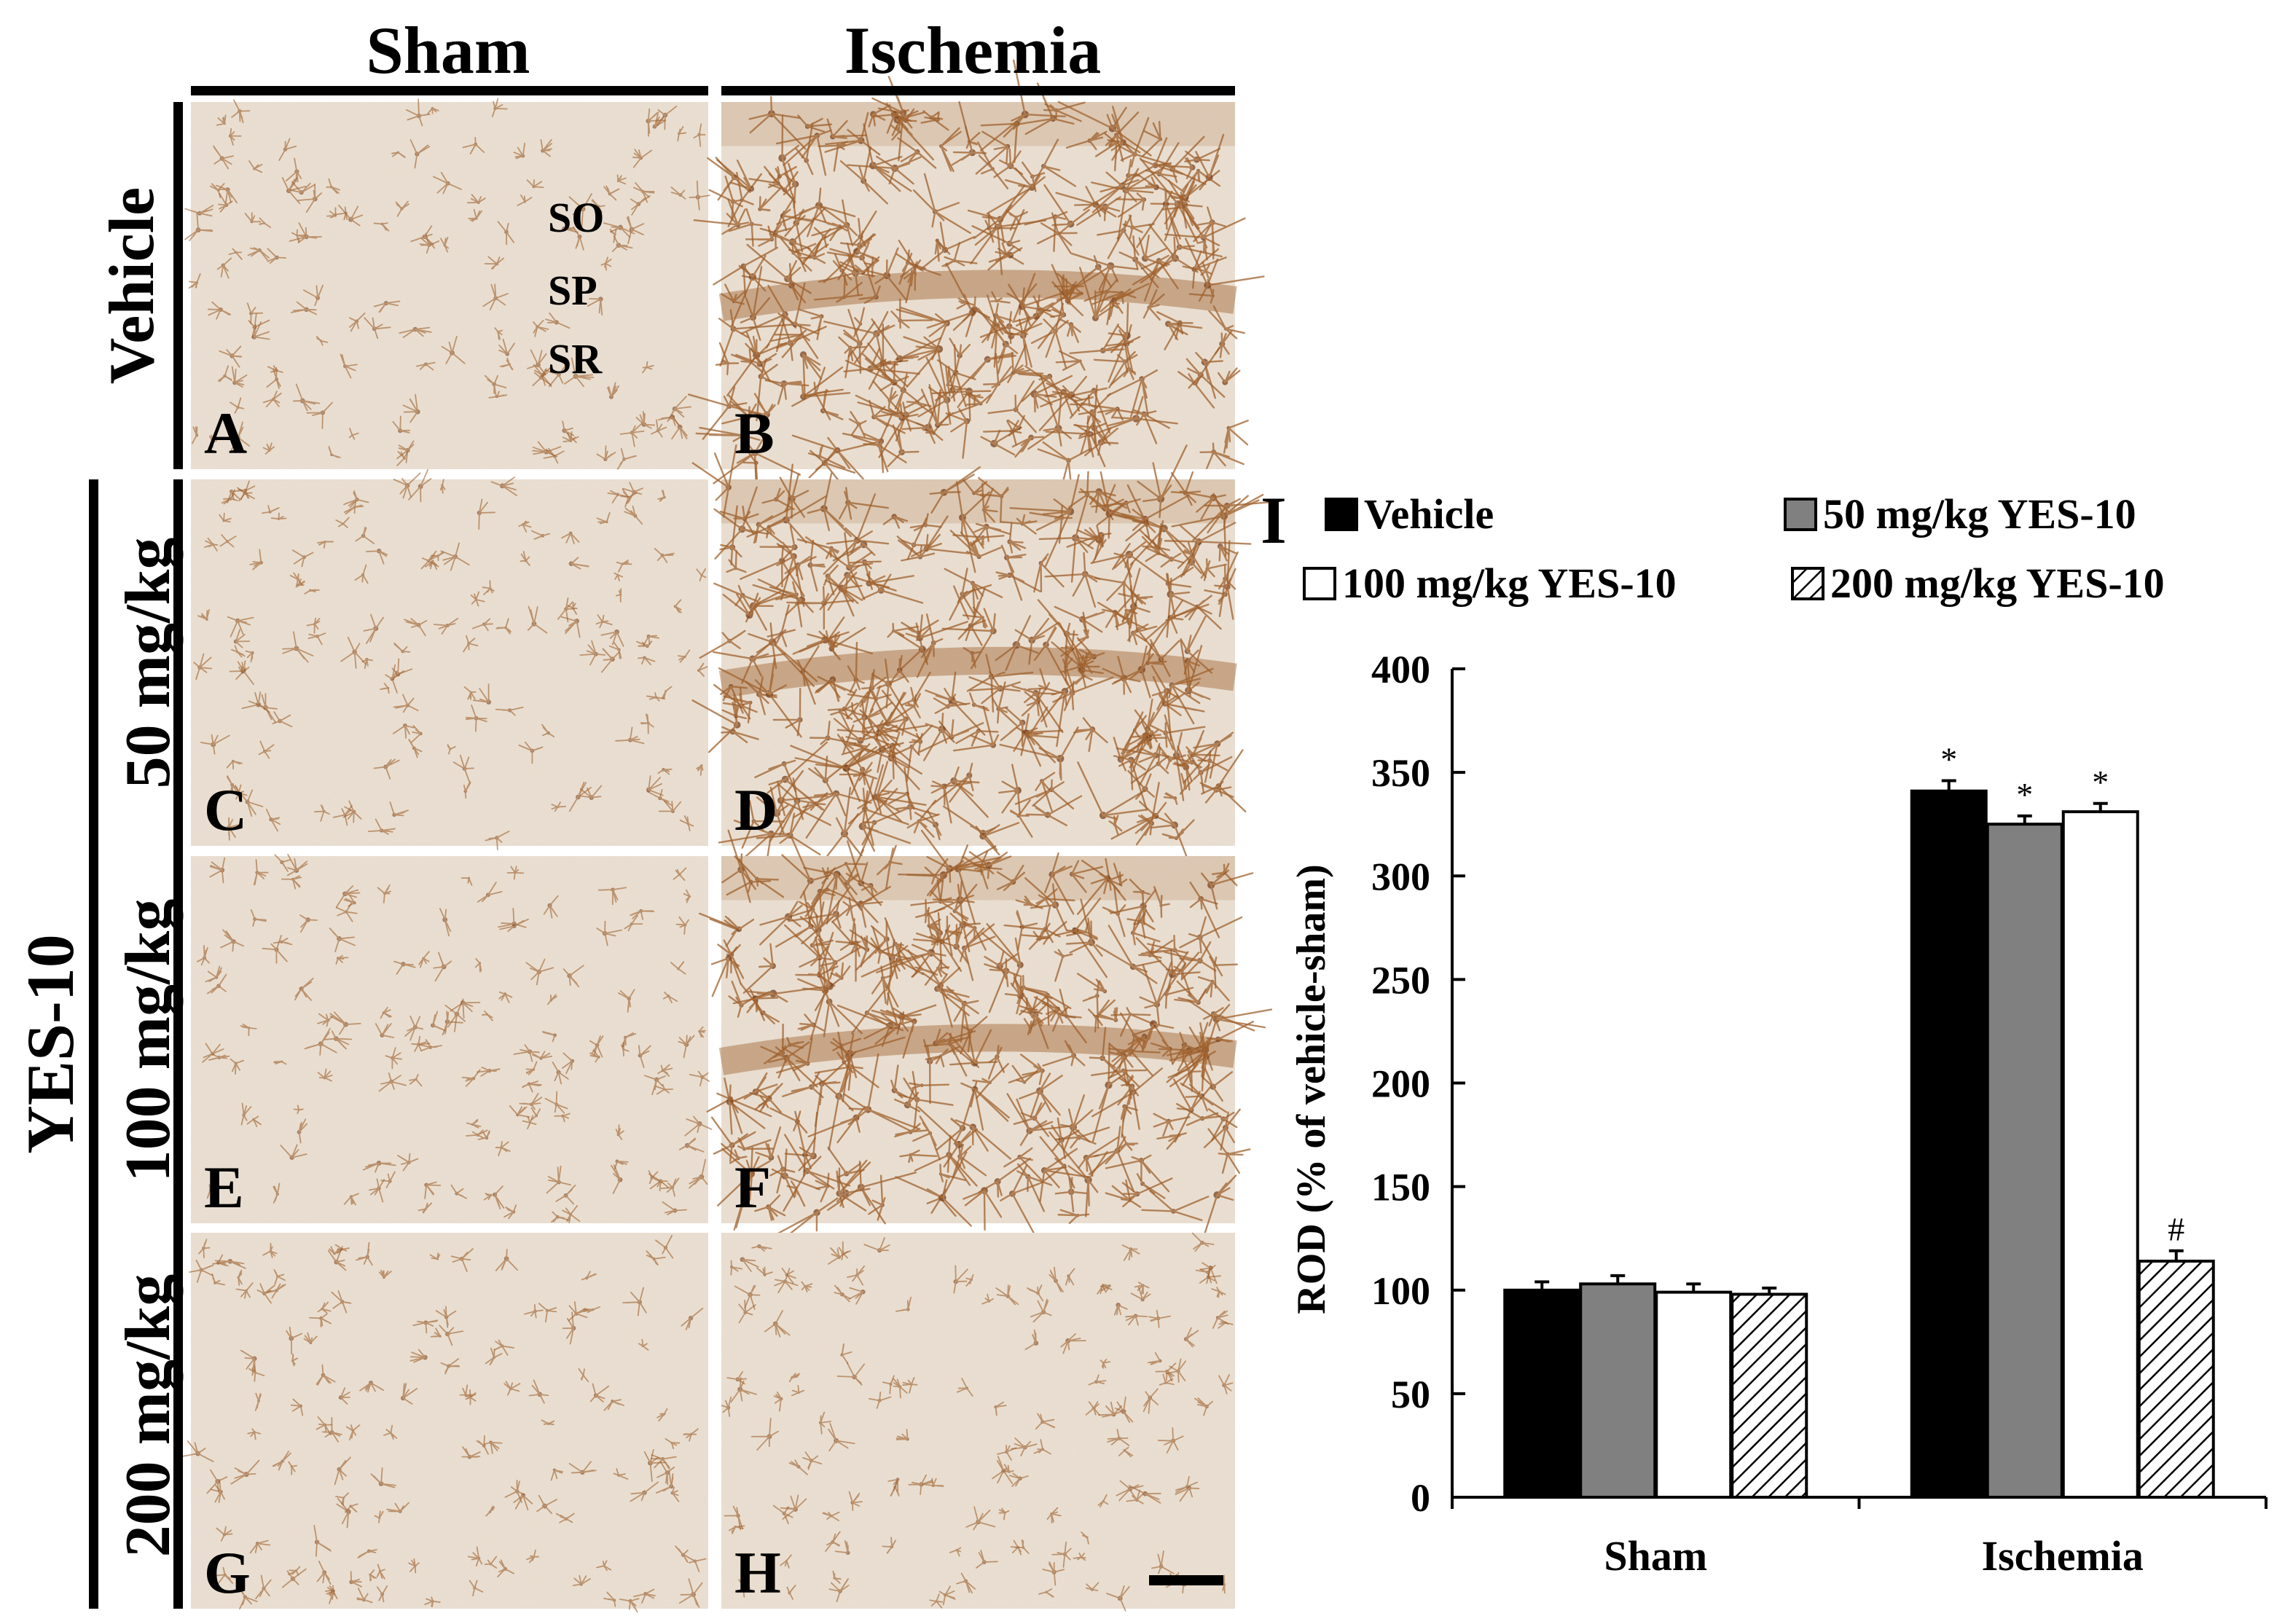  What do you see at coordinates (1410, 1394) in the screenshot?
I see `y-tick-label: 50` at bounding box center [1410, 1394].